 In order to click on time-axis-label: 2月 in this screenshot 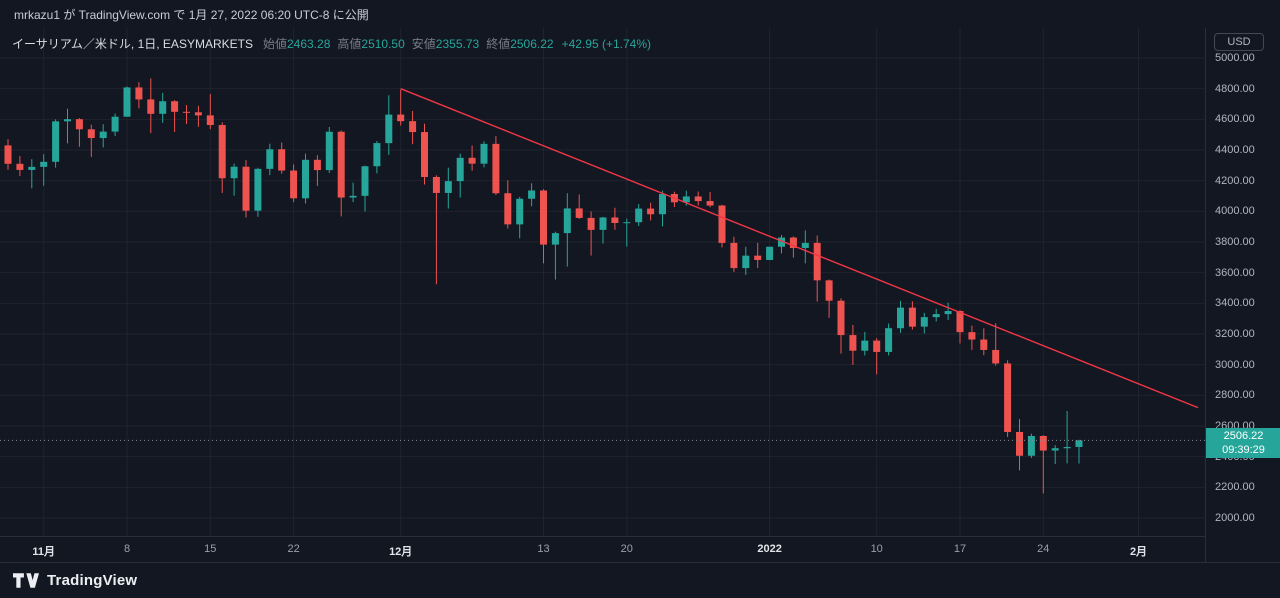, I will do `click(1138, 552)`.